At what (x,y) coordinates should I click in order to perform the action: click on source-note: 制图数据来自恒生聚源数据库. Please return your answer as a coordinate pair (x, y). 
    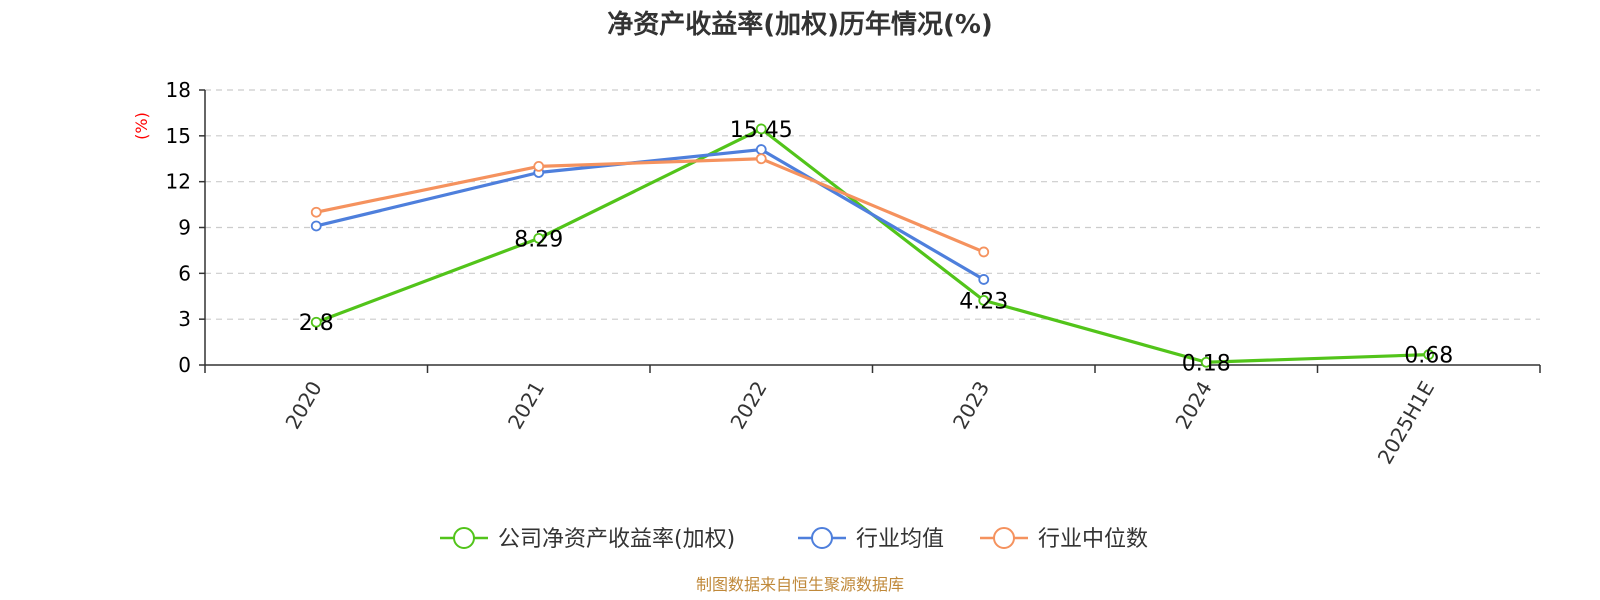
    Looking at the image, I should click on (800, 584).